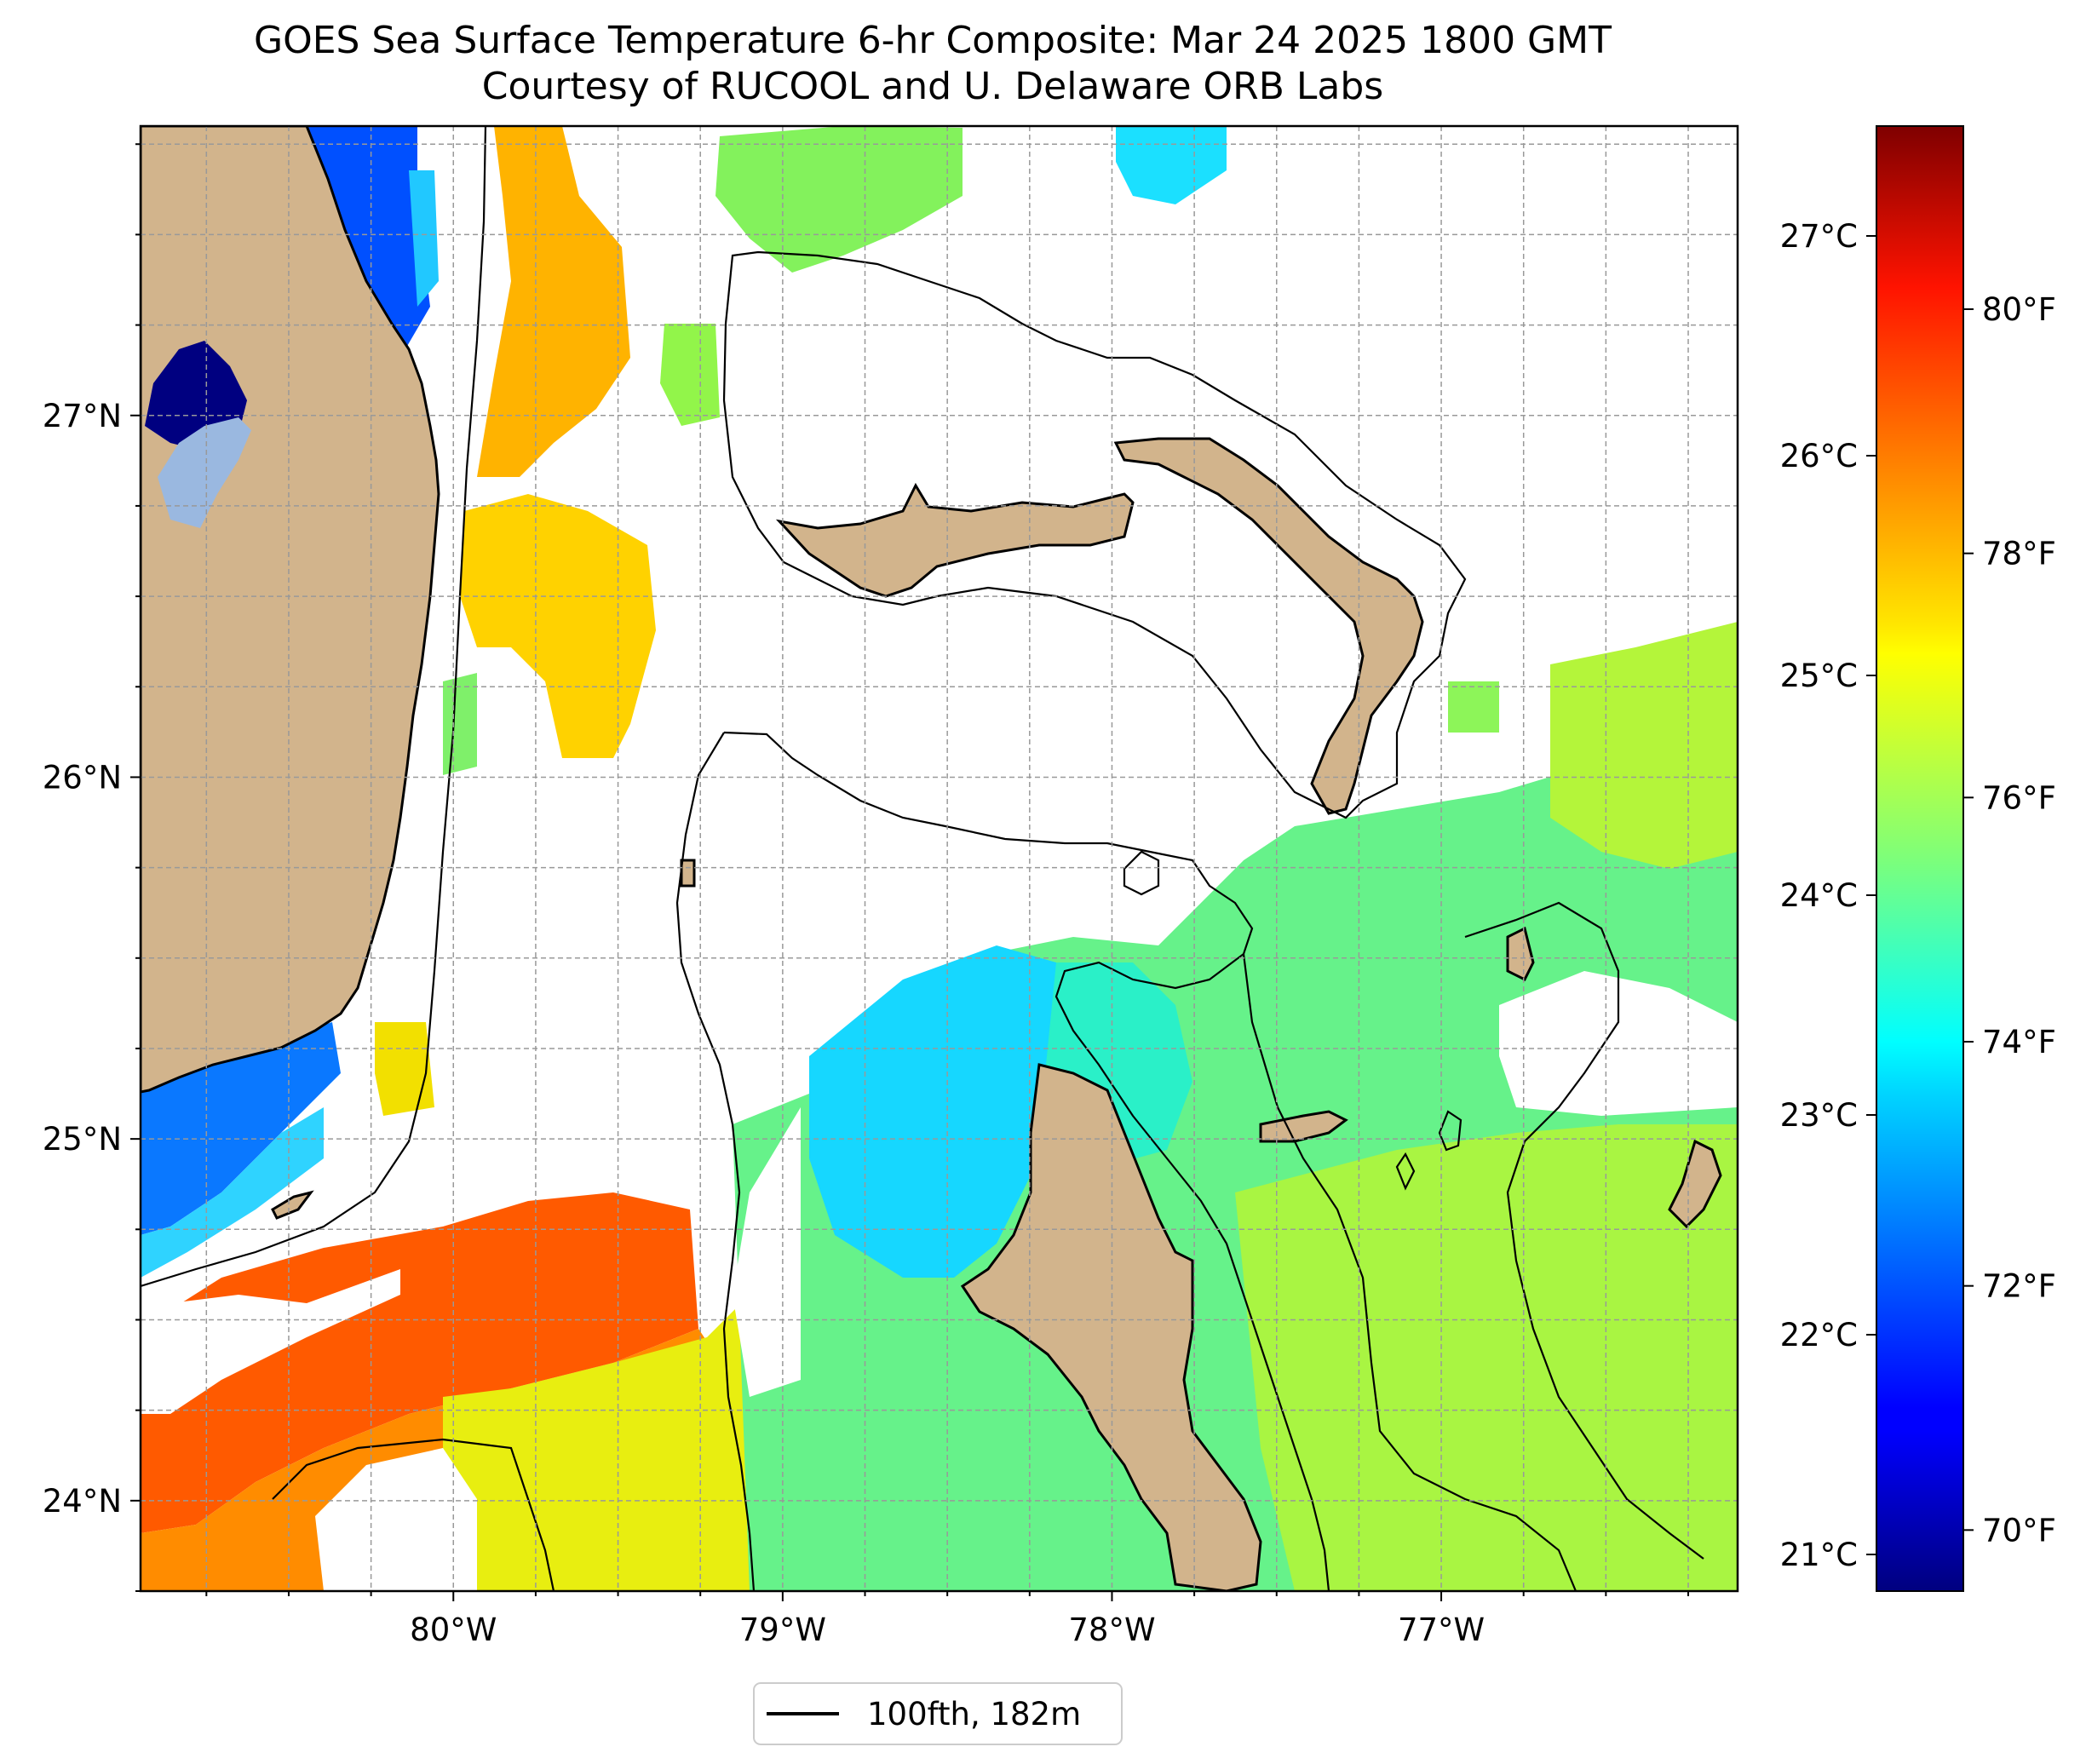 This screenshot has height=1764, width=2086. I want to click on latitude-axis: 27°N 26°N 25°N 24°N, so click(92, 867).